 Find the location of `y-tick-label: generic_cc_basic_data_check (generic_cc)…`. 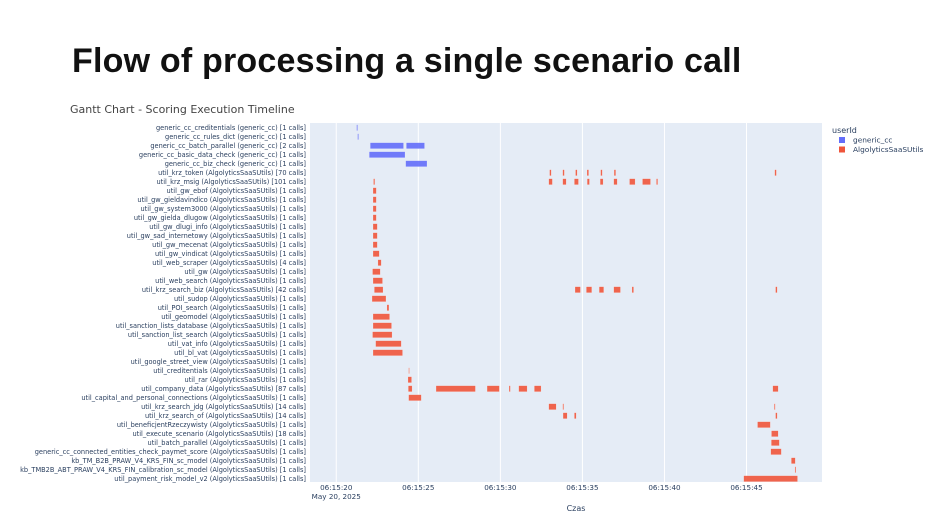

y-tick-label: generic_cc_basic_data_check (generic_cc)… is located at coordinates (222, 155).